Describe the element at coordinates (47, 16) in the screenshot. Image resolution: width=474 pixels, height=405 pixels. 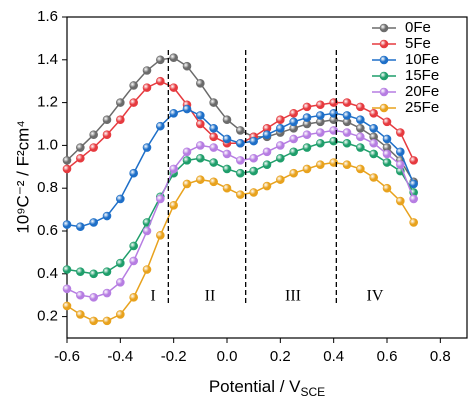
I see `y-tick-label: 1.6` at that location.